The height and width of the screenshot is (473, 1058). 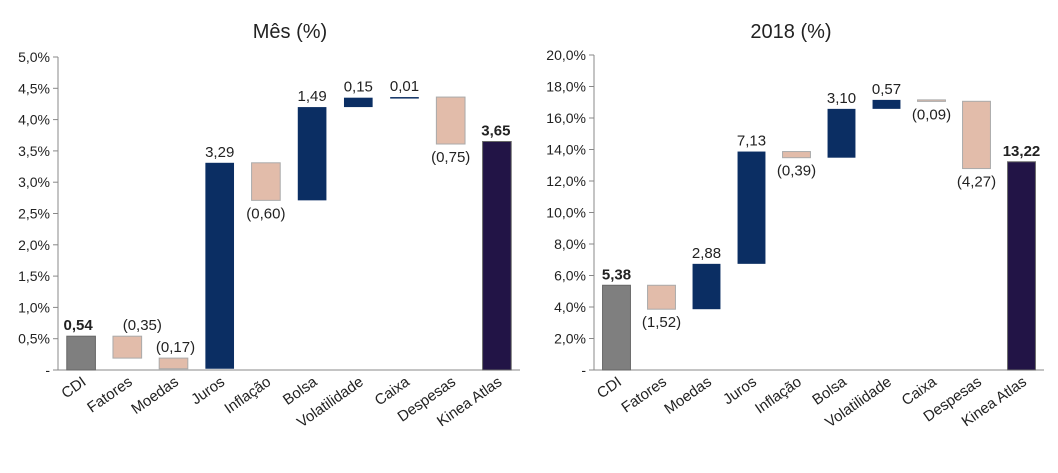 What do you see at coordinates (219, 152) in the screenshot?
I see `data-label: 3,29` at bounding box center [219, 152].